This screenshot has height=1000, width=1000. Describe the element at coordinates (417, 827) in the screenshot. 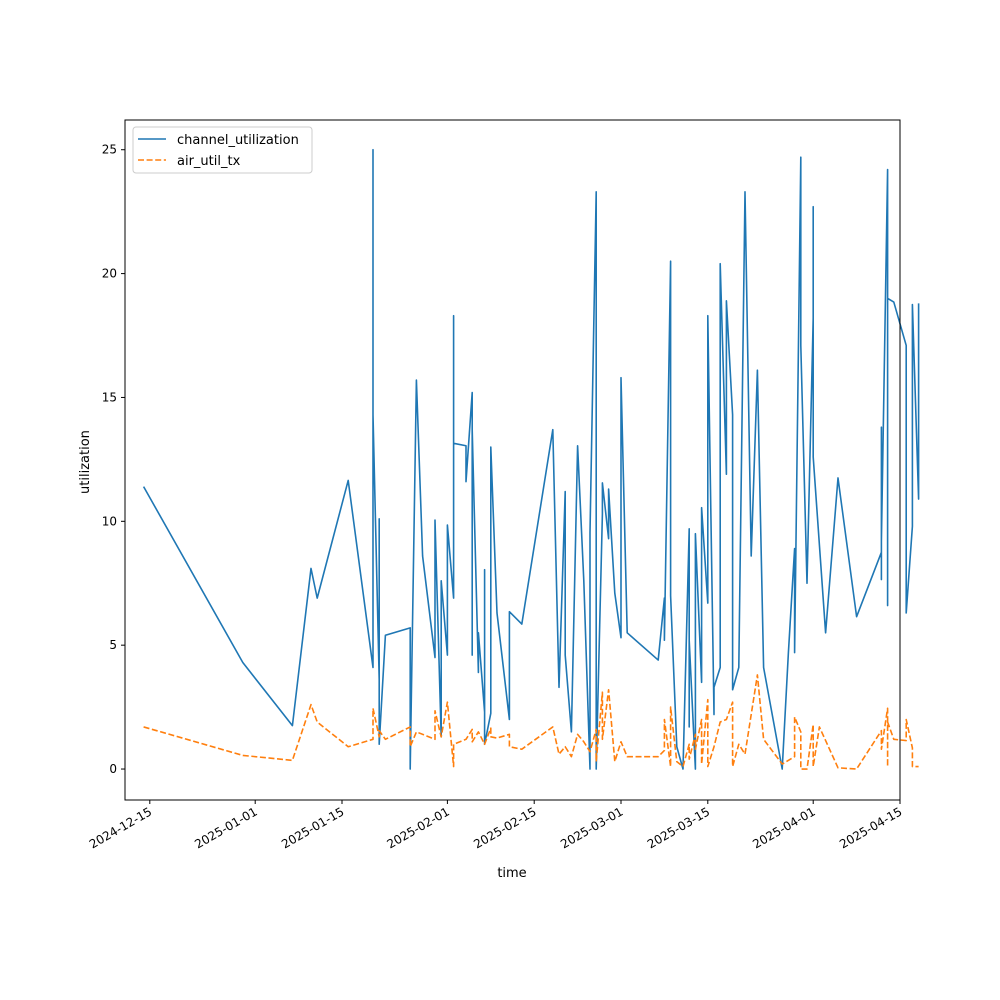

I see `x-tick-label: 2025-02-01` at that location.